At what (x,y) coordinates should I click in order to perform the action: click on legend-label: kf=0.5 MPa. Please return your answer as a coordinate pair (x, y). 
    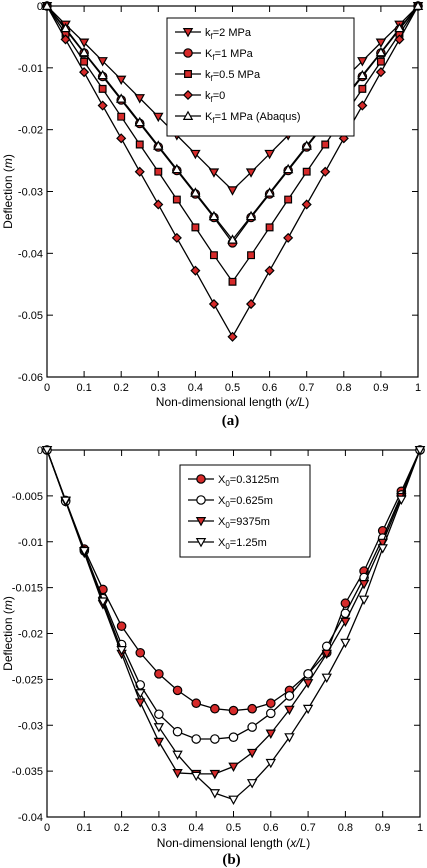
    Looking at the image, I should click on (233, 76).